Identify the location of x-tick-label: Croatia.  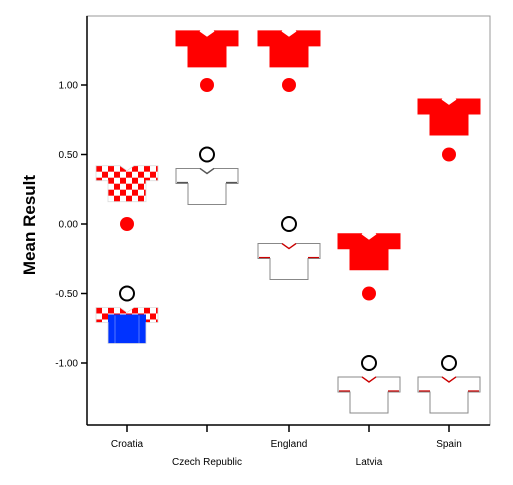
(127, 444).